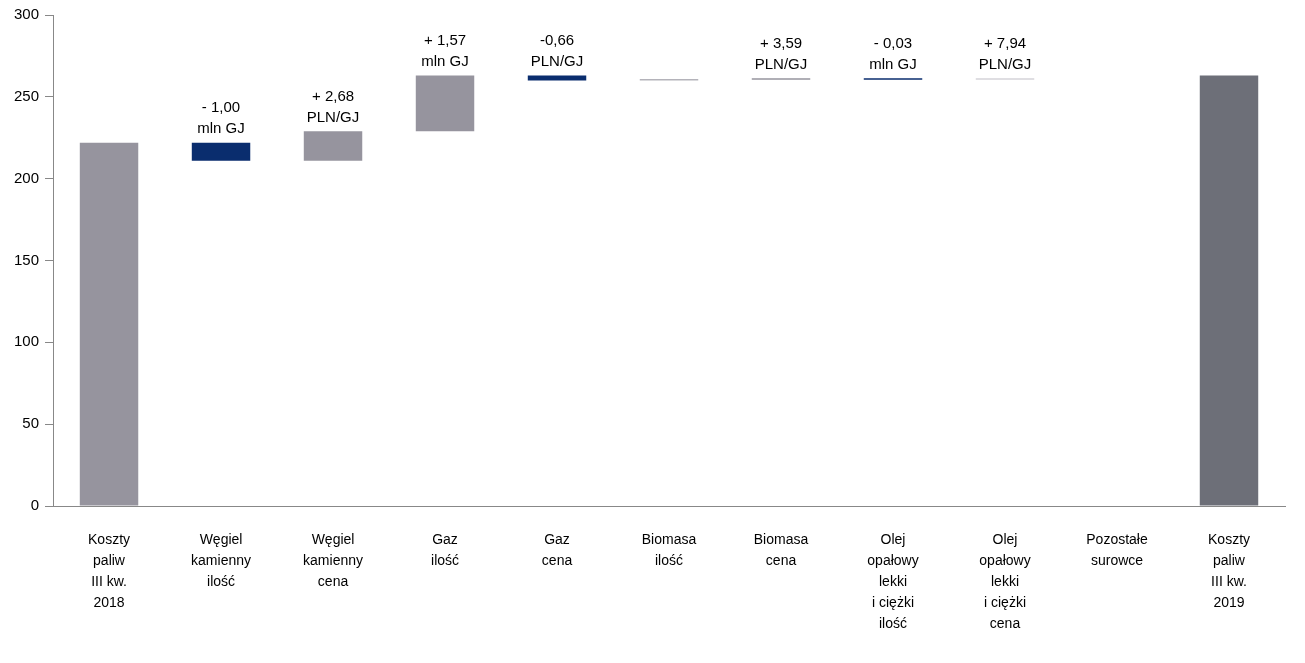  I want to click on y-tick-label: 150, so click(27, 259).